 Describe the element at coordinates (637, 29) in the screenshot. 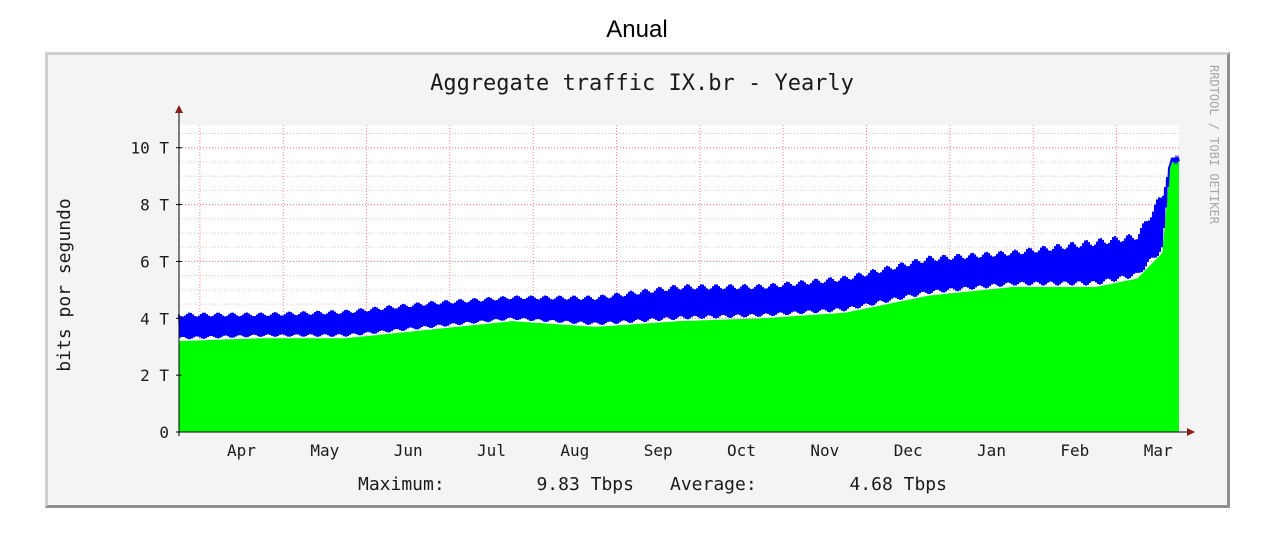

I see `page-heading: Anual` at that location.